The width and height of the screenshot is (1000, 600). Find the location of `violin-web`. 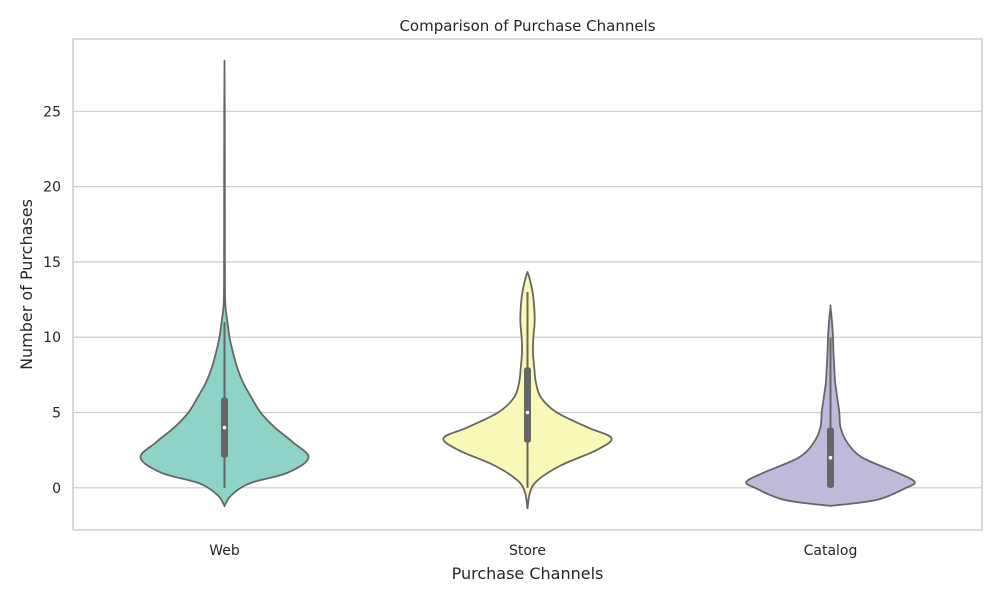

violin-web is located at coordinates (224, 283).